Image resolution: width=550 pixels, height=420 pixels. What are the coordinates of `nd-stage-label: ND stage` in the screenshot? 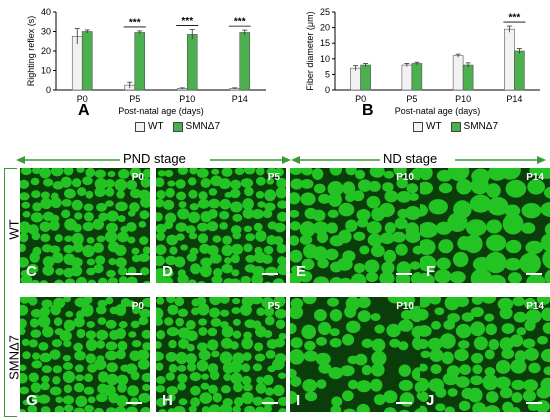 It's located at (410, 158).